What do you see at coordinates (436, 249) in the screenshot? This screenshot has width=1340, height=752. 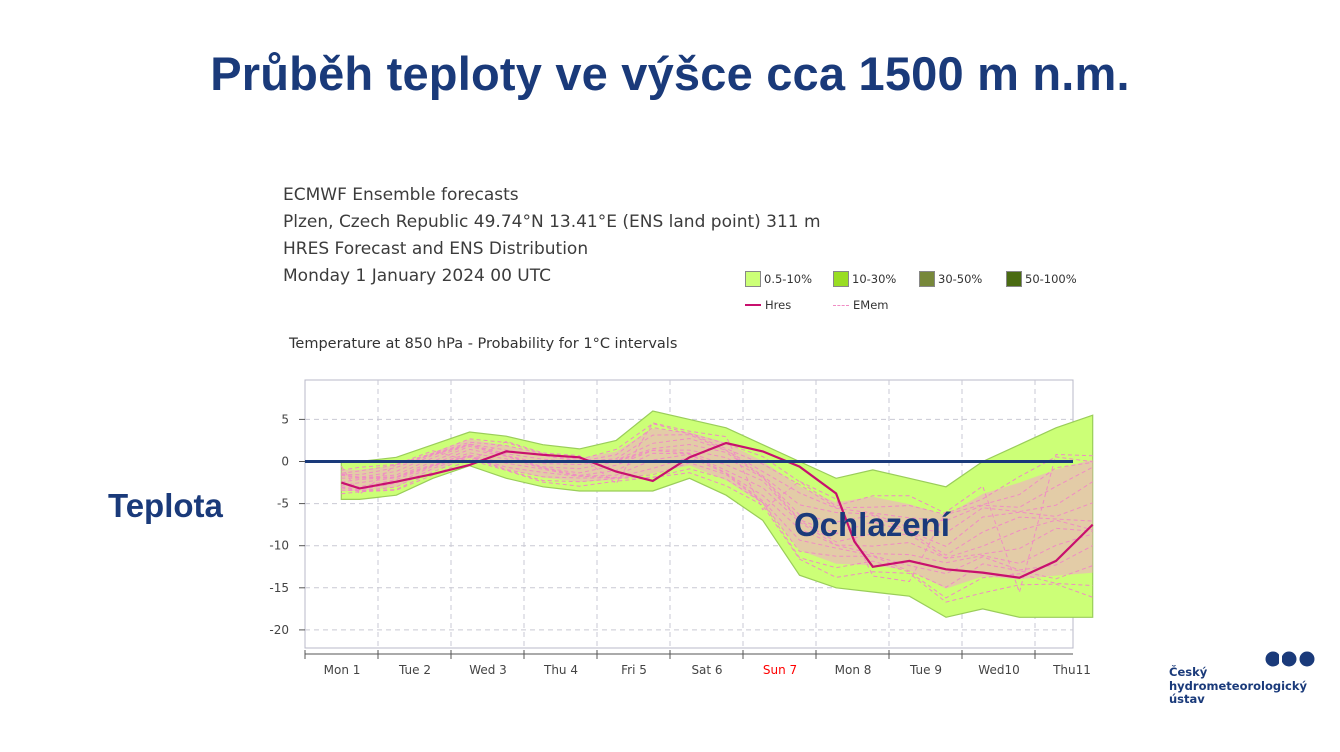 I see `chart-header-line3: HRES Forecast and ENS Distribution` at bounding box center [436, 249].